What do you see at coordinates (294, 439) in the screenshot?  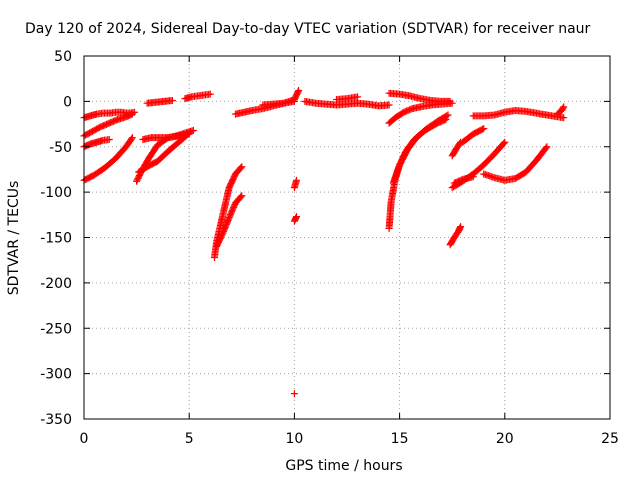 I see `x-tick-label: 10` at bounding box center [294, 439].